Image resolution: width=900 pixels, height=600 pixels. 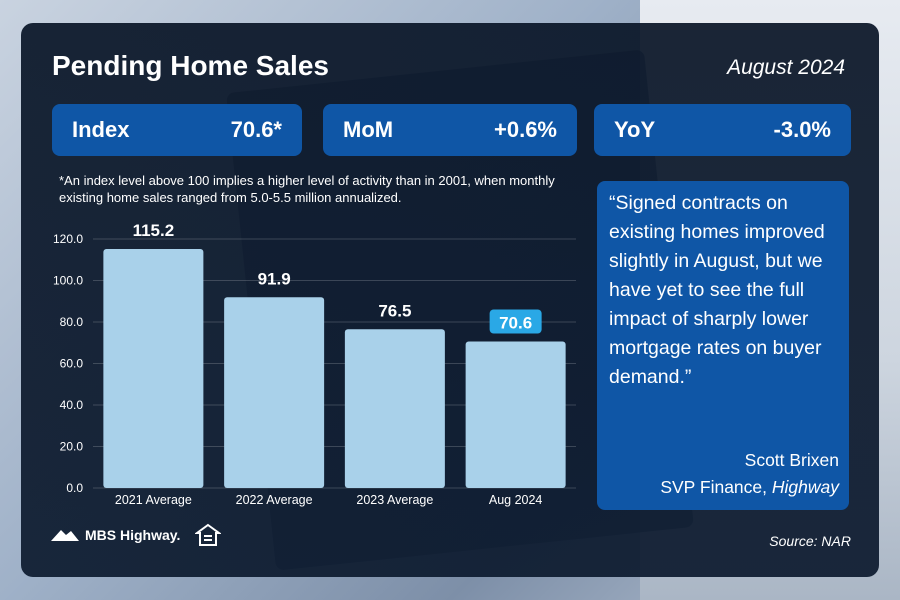 I want to click on y-tick-label: 40.0, so click(x=72, y=405).